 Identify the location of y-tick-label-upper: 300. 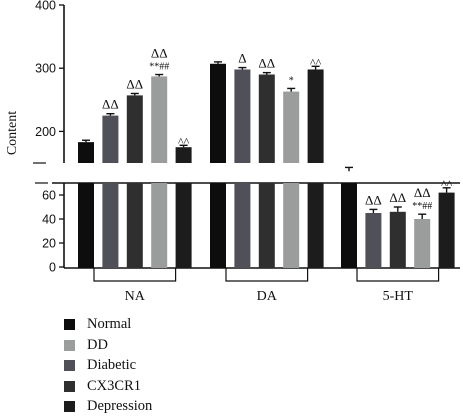
(45, 69).